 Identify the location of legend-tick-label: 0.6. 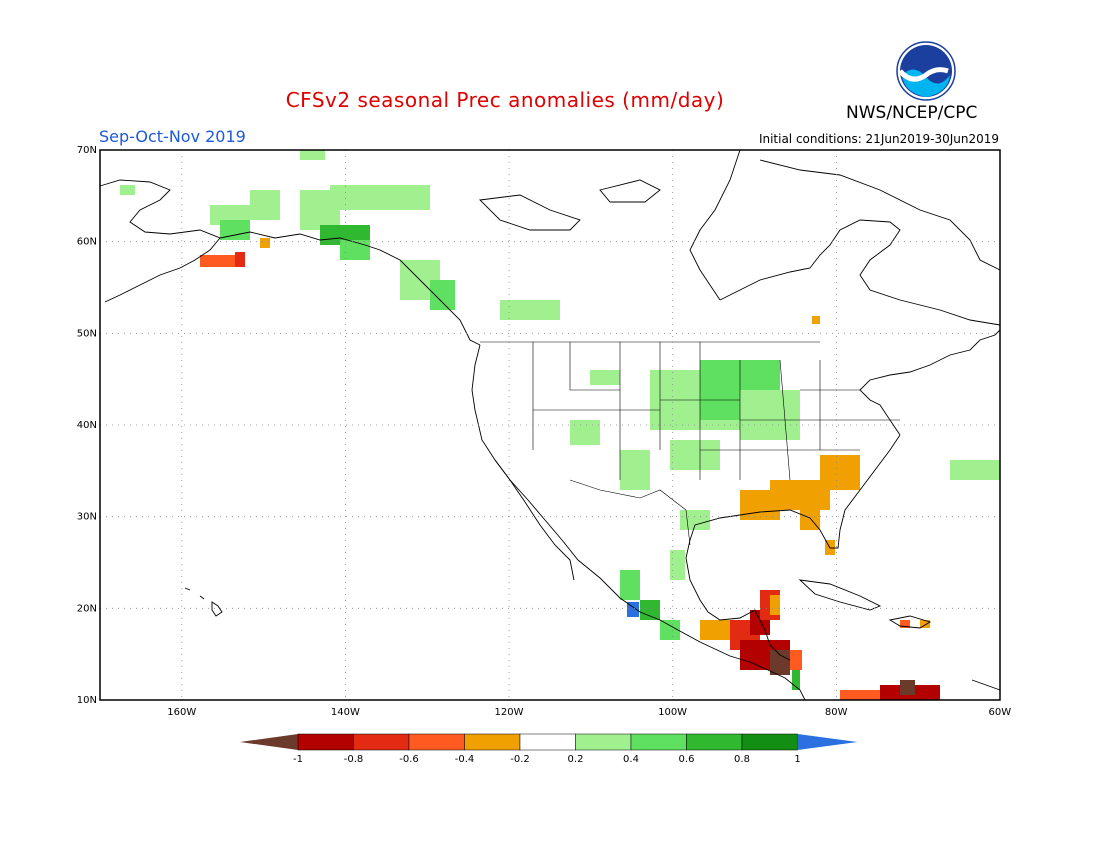
(687, 759).